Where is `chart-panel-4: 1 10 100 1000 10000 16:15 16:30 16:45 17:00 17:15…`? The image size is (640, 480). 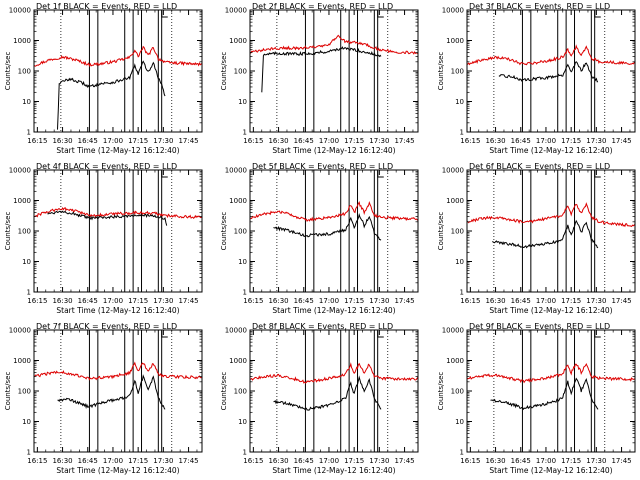
chart-panel-4: 1 10 100 1000 10000 16:15 16:30 16:45 17:00 17:15… is located at coordinates (103, 238).